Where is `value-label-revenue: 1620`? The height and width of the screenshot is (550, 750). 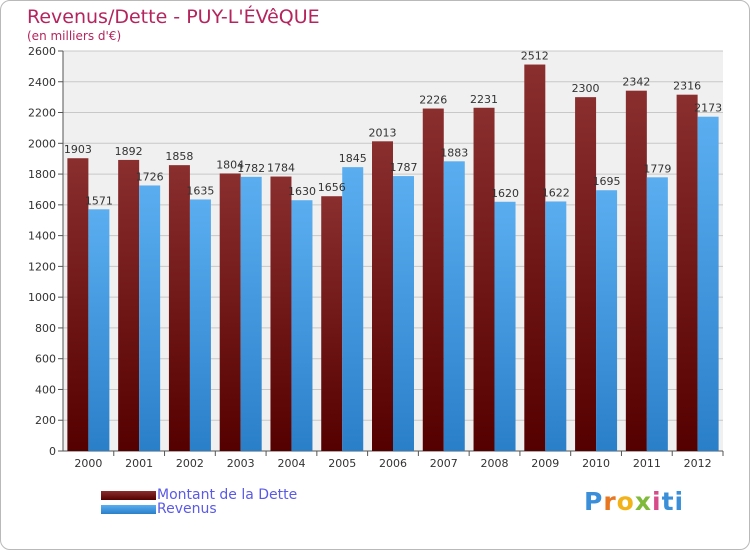
value-label-revenue: 1620 is located at coordinates (505, 193).